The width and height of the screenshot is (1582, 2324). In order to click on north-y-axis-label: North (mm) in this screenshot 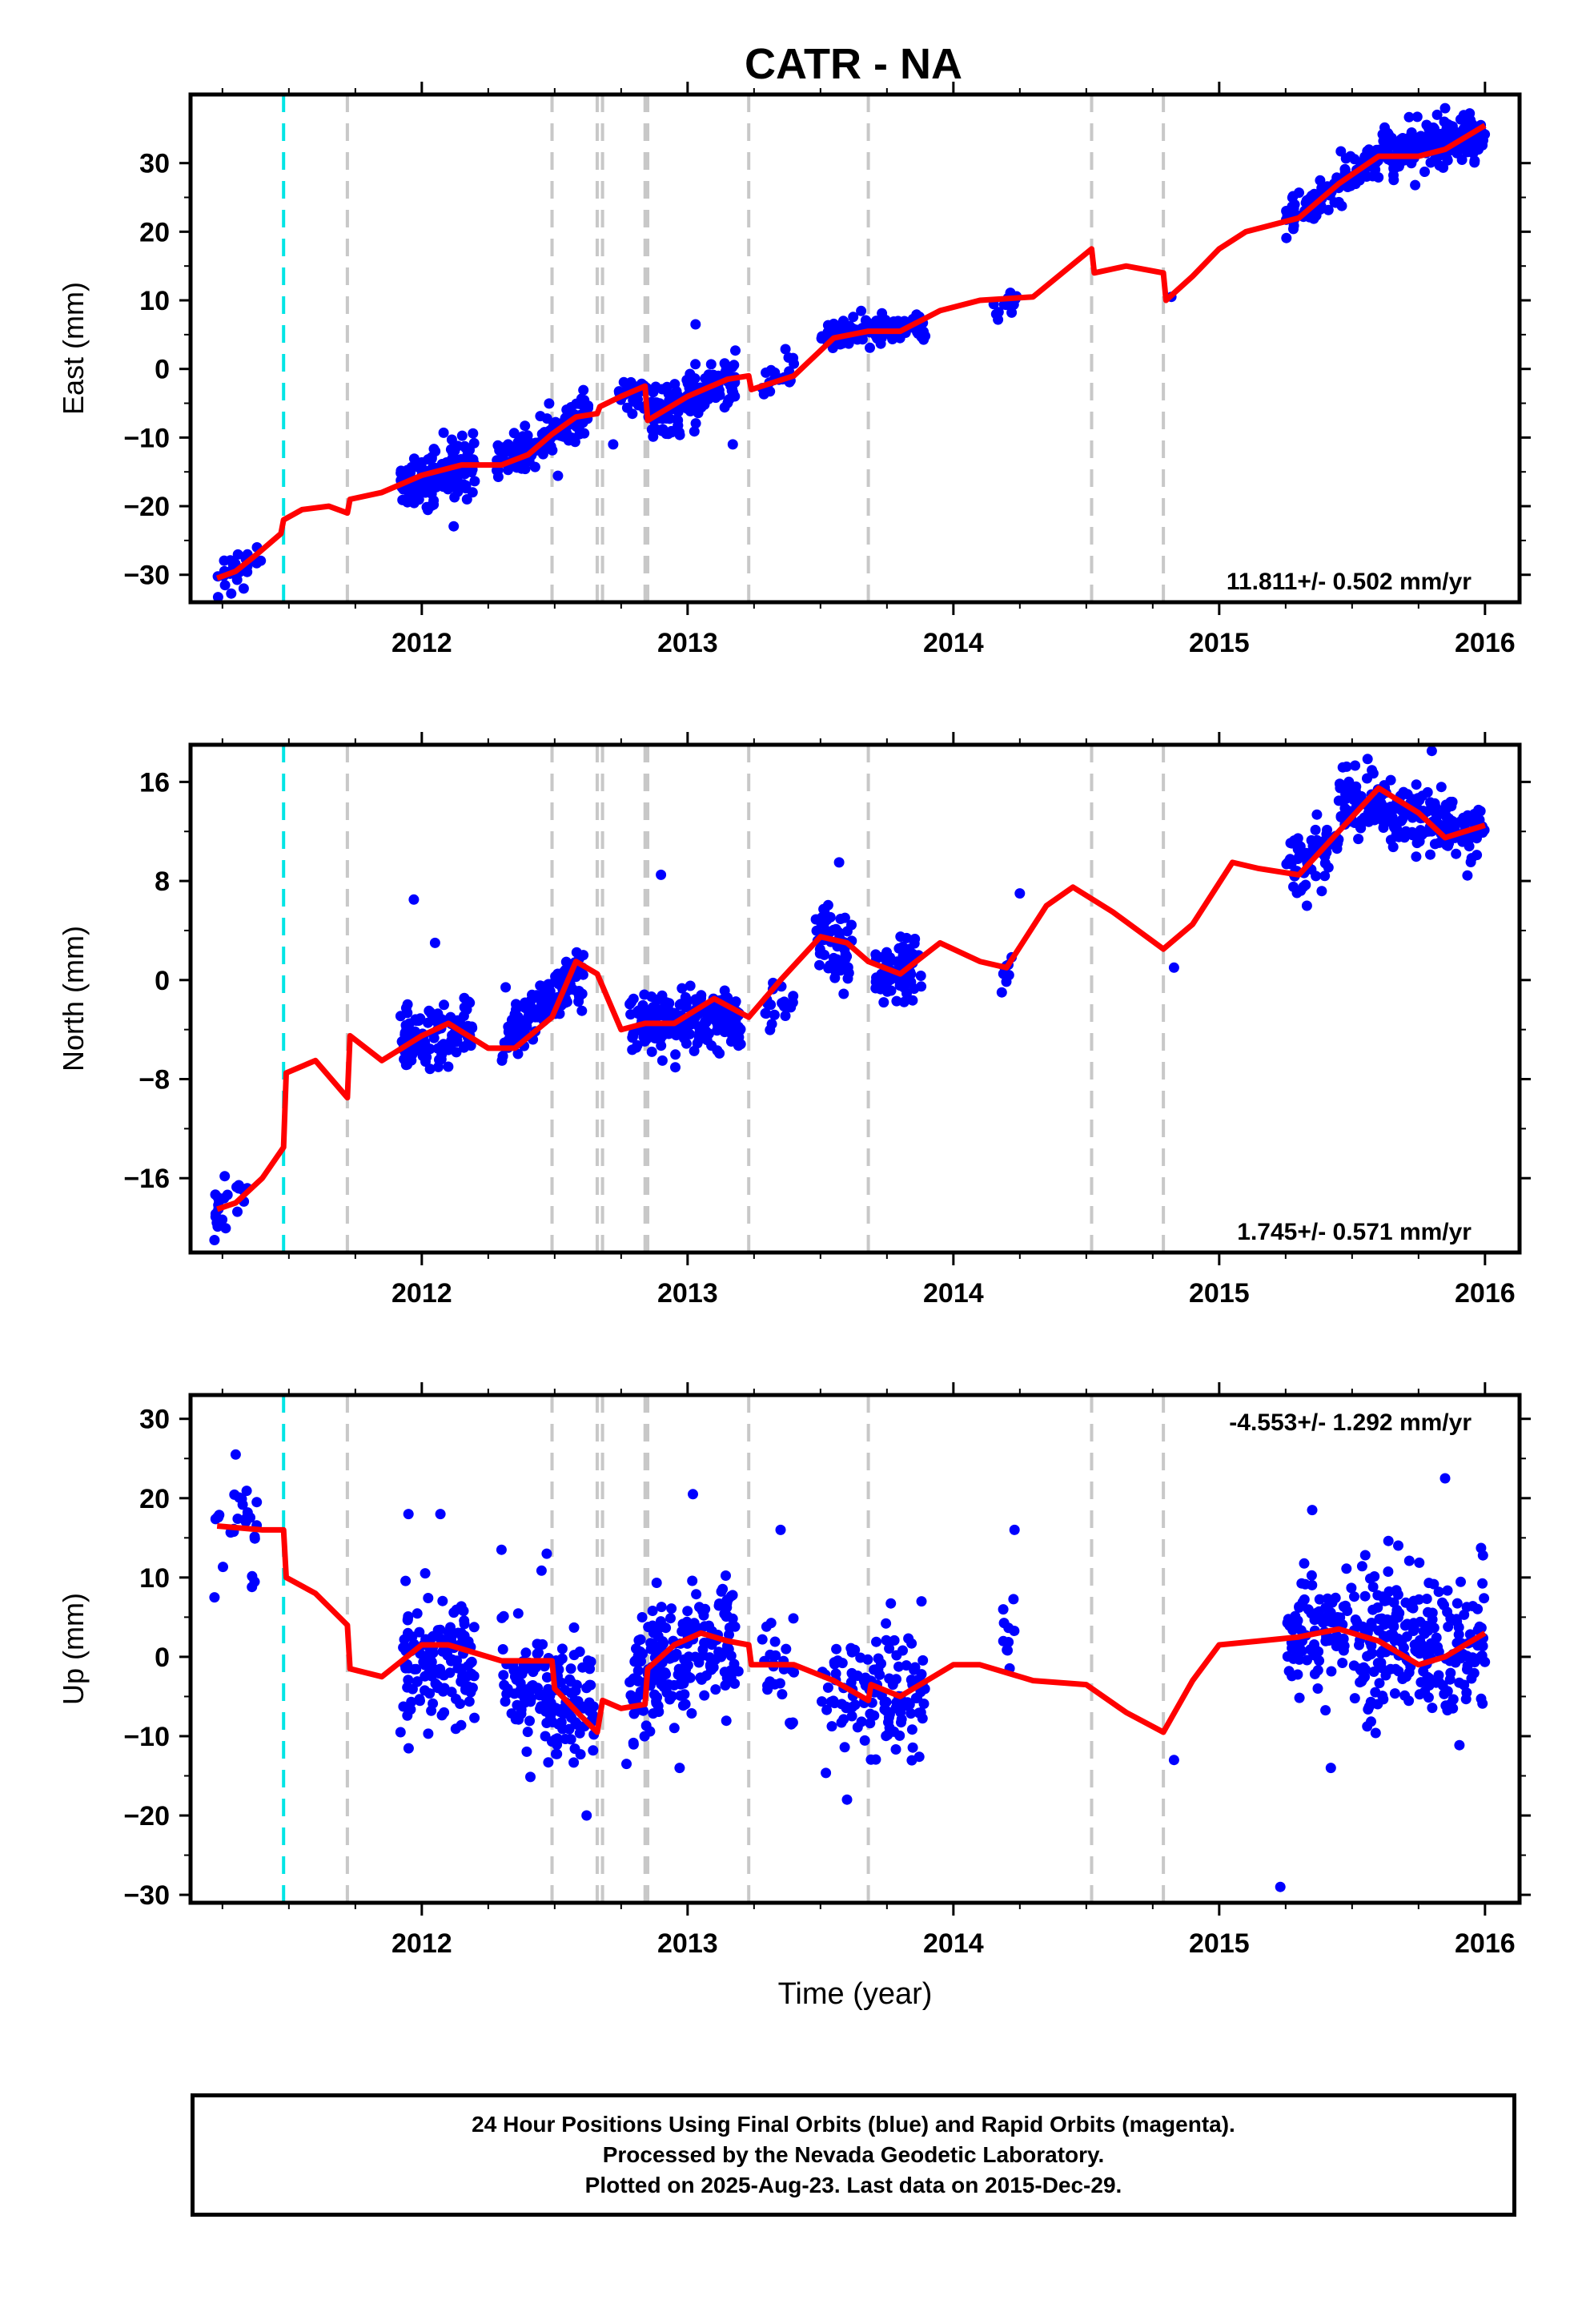, I will do `click(74, 999)`.